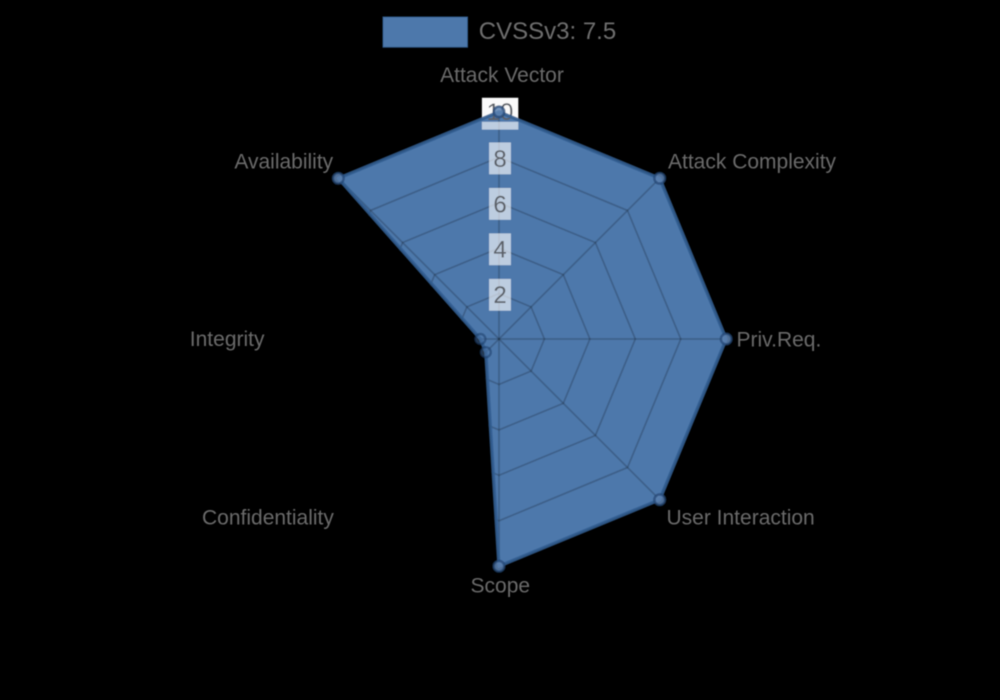  What do you see at coordinates (501, 586) in the screenshot?
I see `svg-text: Scope` at bounding box center [501, 586].